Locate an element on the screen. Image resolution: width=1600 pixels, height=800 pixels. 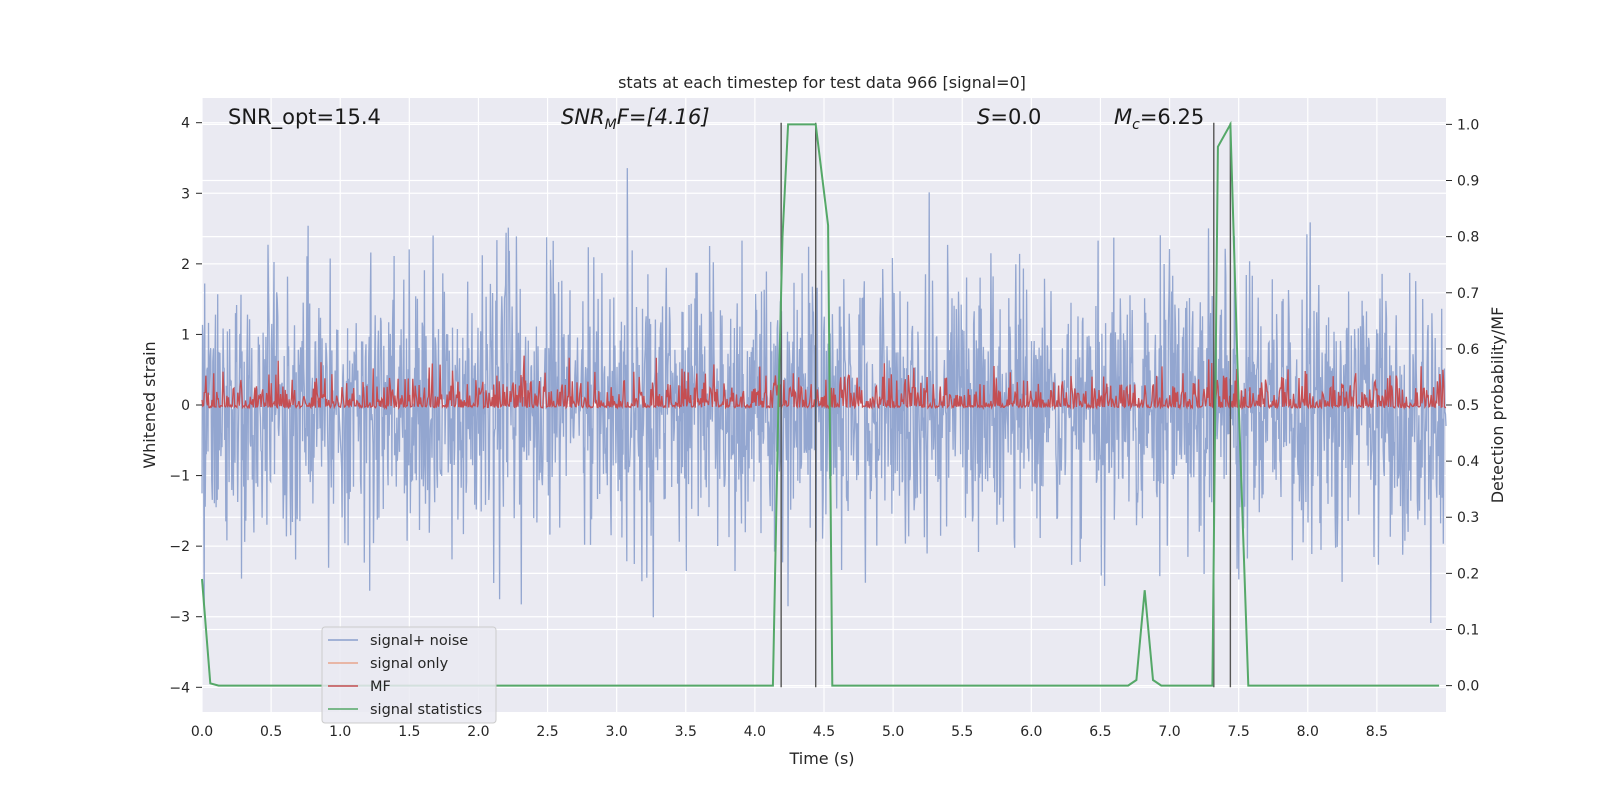
legend-label-signal-statistics: signal statistics is located at coordinates (426, 710).